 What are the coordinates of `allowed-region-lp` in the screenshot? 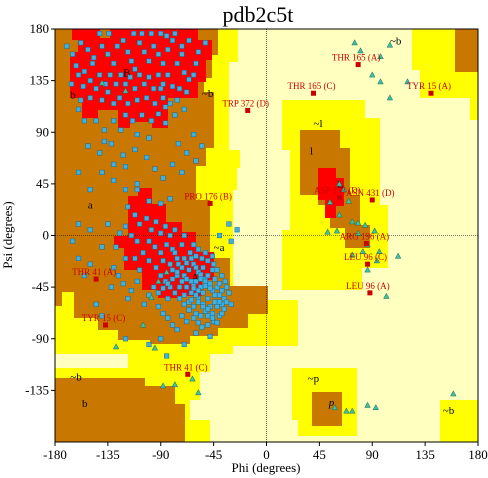 It's located at (327, 409).